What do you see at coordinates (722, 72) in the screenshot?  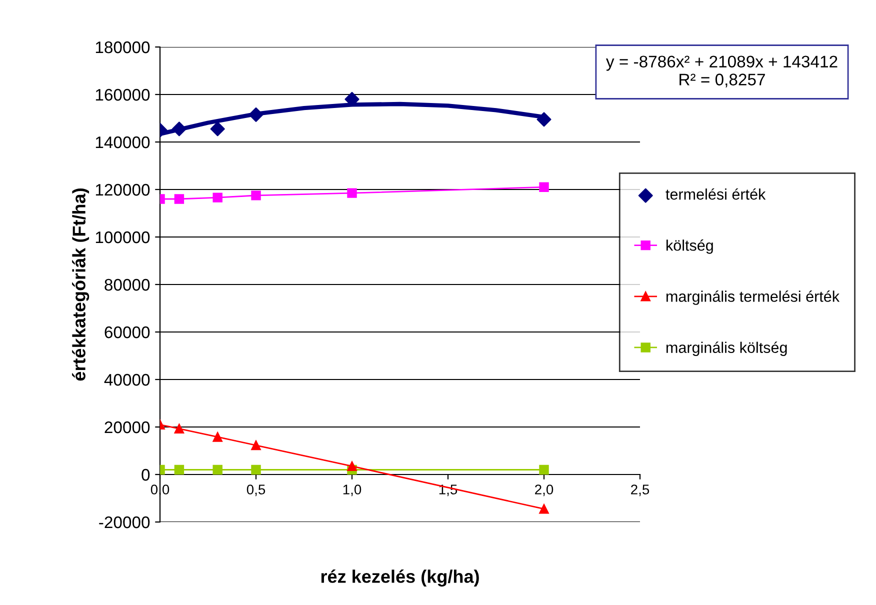 I see `annotation: y = -8786x² + 21089x + 143412 R² = 0,8257` at bounding box center [722, 72].